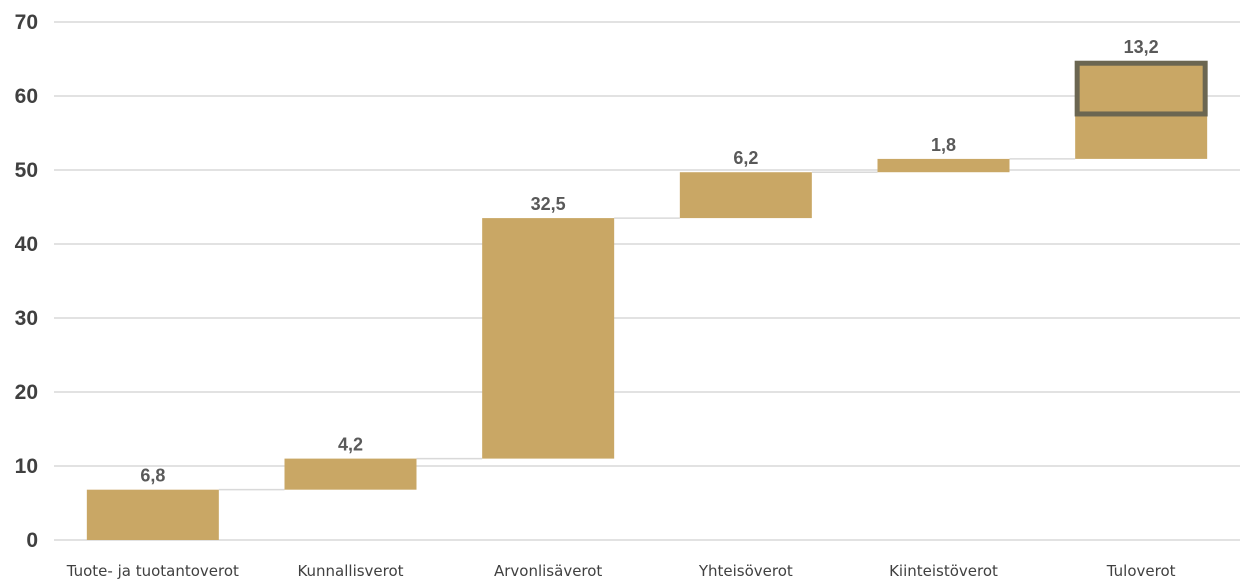 The image size is (1248, 579). I want to click on data-label: 4,2, so click(350, 445).